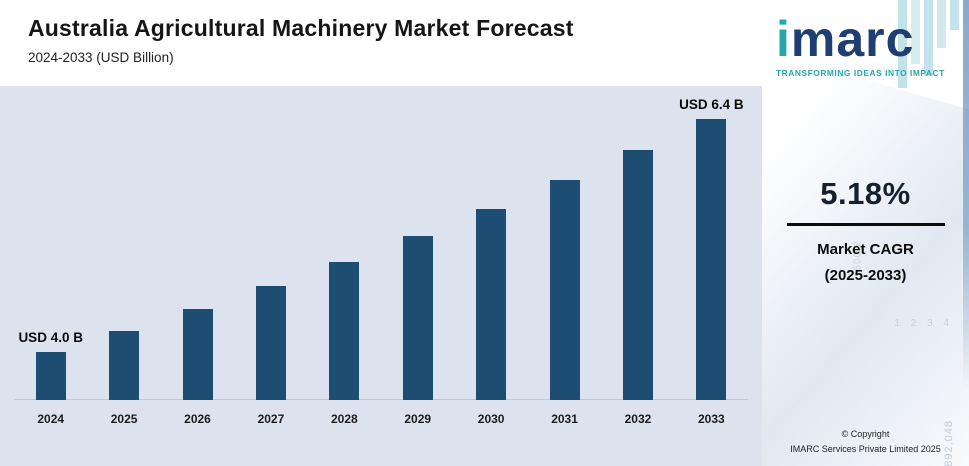  I want to click on copyright-line1: © Copyright, so click(865, 434).